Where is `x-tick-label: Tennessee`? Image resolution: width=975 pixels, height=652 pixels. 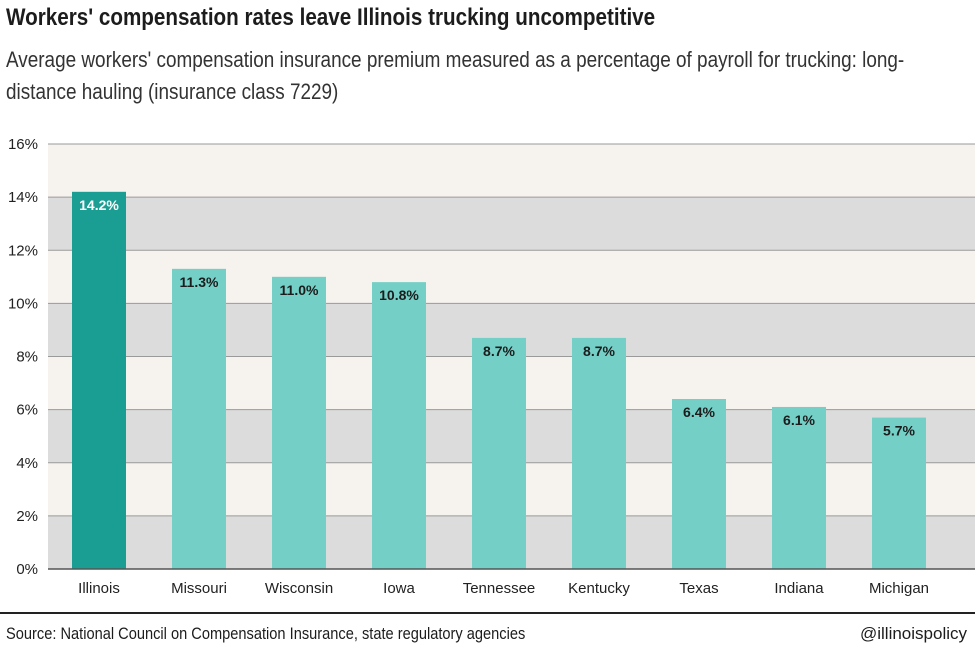
x-tick-label: Tennessee is located at coordinates (499, 588).